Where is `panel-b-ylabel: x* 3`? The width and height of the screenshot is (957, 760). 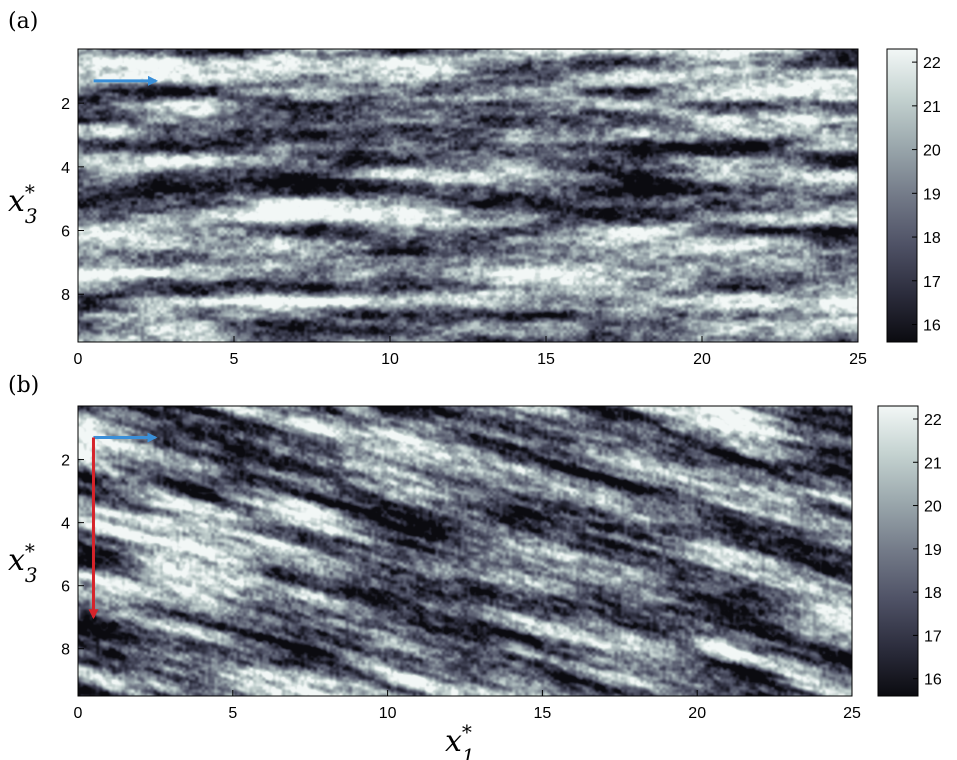 panel-b-ylabel: x* 3 is located at coordinates (23, 563).